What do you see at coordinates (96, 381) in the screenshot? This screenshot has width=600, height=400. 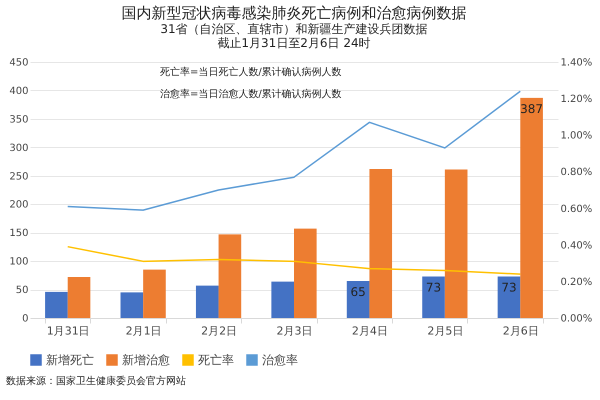 I see `source-note: 数据来源：国家卫生健康委员会官方网站` at bounding box center [96, 381].